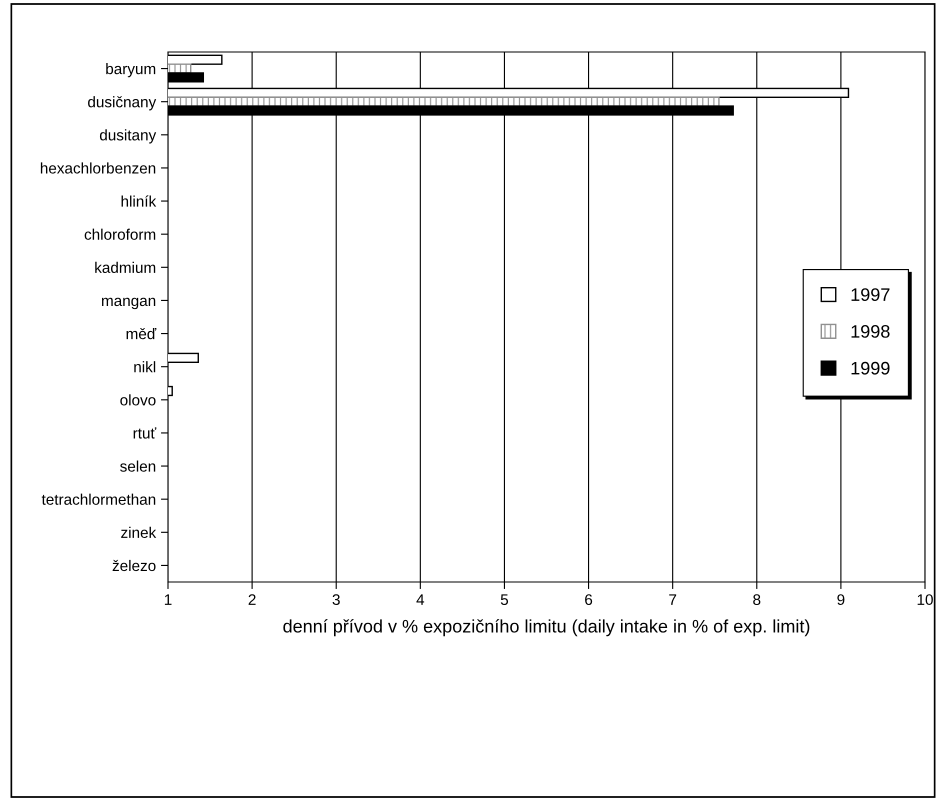  Describe the element at coordinates (141, 334) in the screenshot. I see `y-tick-label: měď` at that location.